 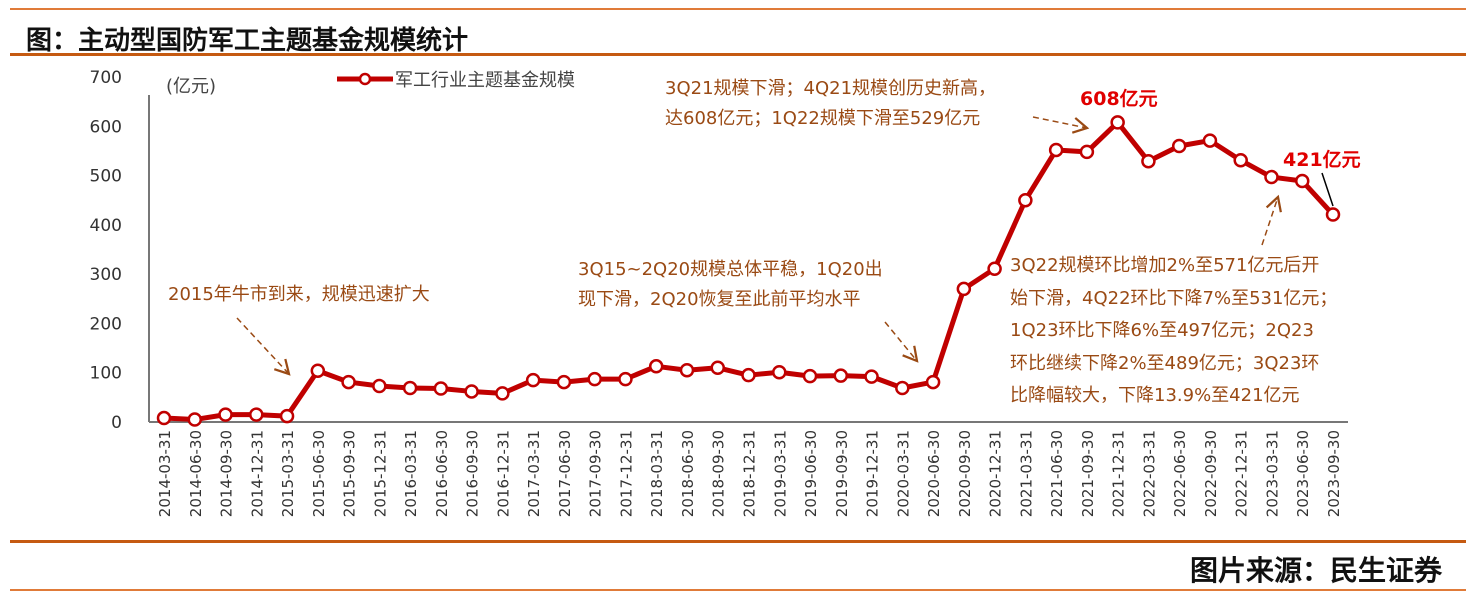 I want to click on x-tick-label: 2014-06-30, so click(x=196, y=473).